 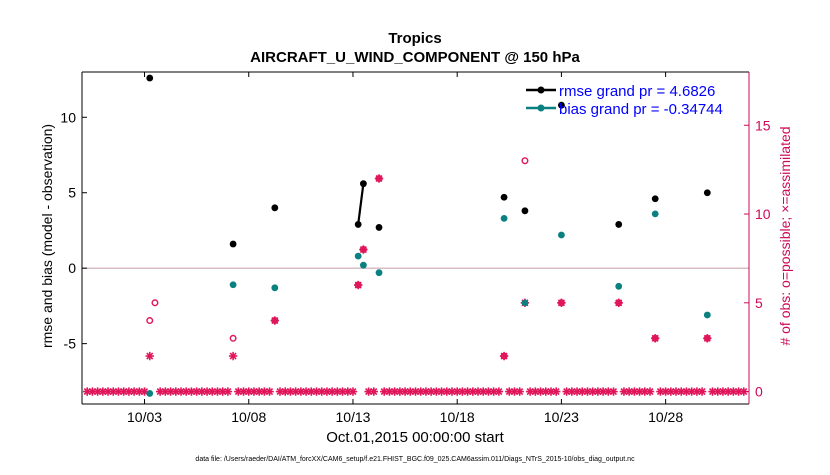 I want to click on y2-tick-label: 10, so click(x=763, y=214).